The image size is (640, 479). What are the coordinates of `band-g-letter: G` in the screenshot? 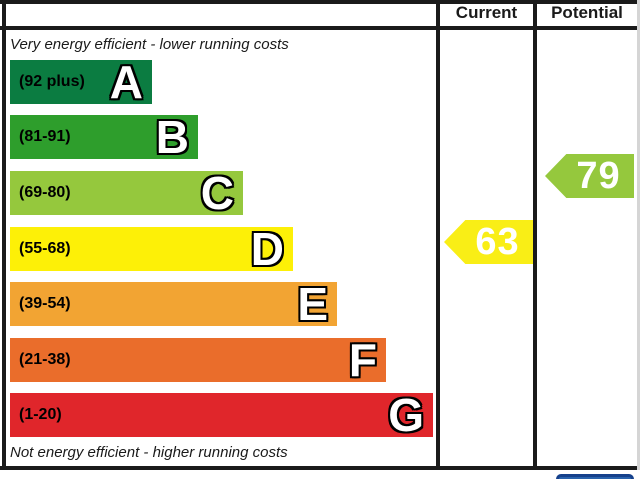 It's located at (406, 415).